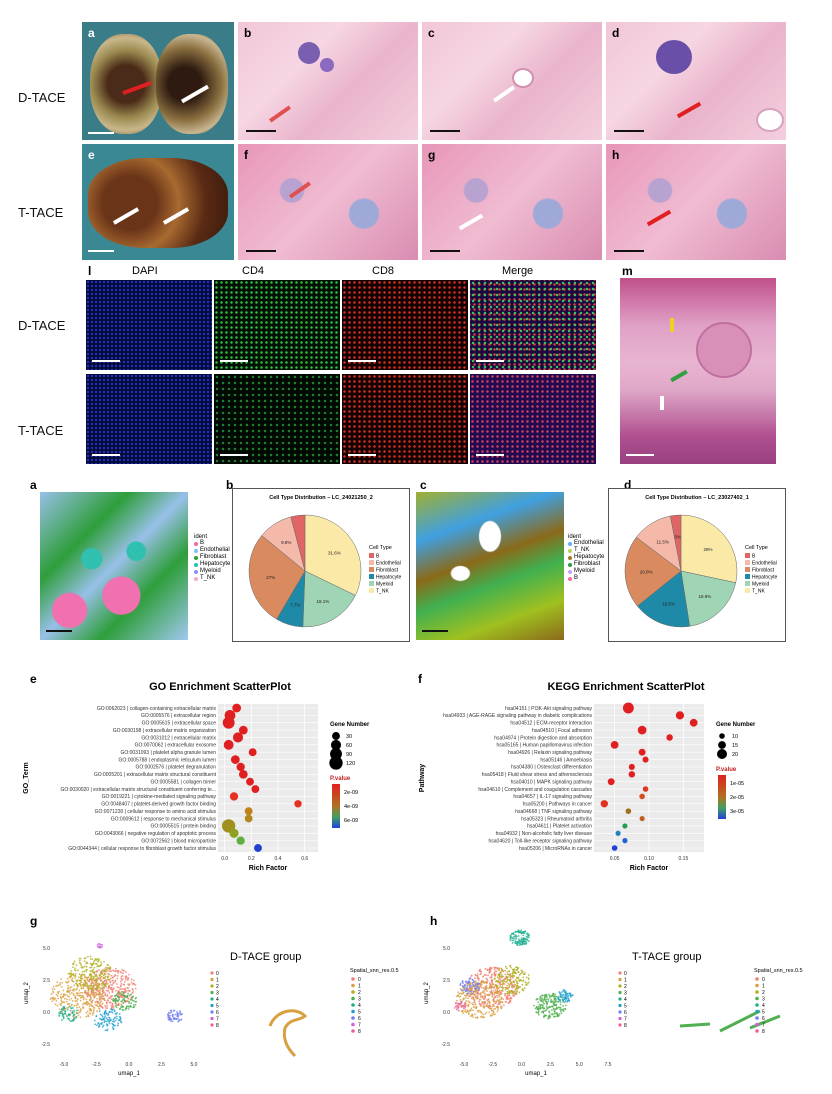  What do you see at coordinates (351, 807) in the screenshot?
I see `color-legend-label: 4e-09` at bounding box center [351, 807].